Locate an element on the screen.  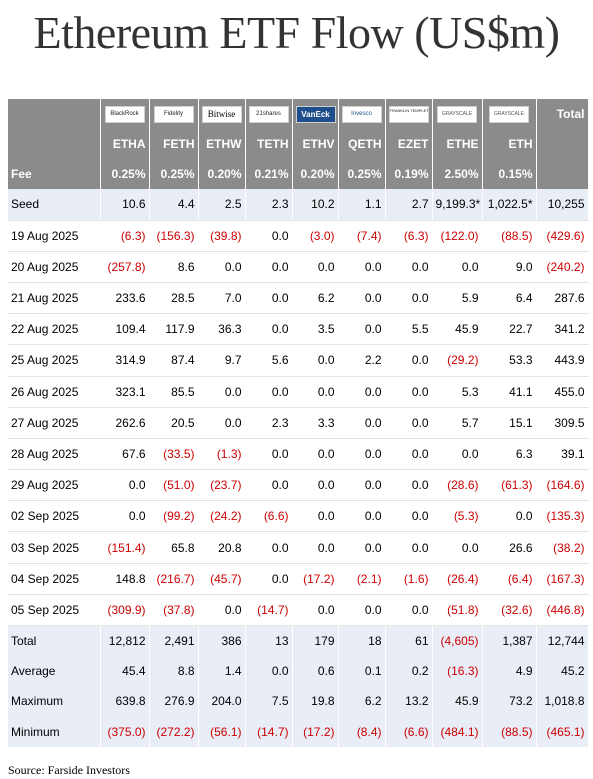
row-total-cell: (38.2) is located at coordinates (562, 547).